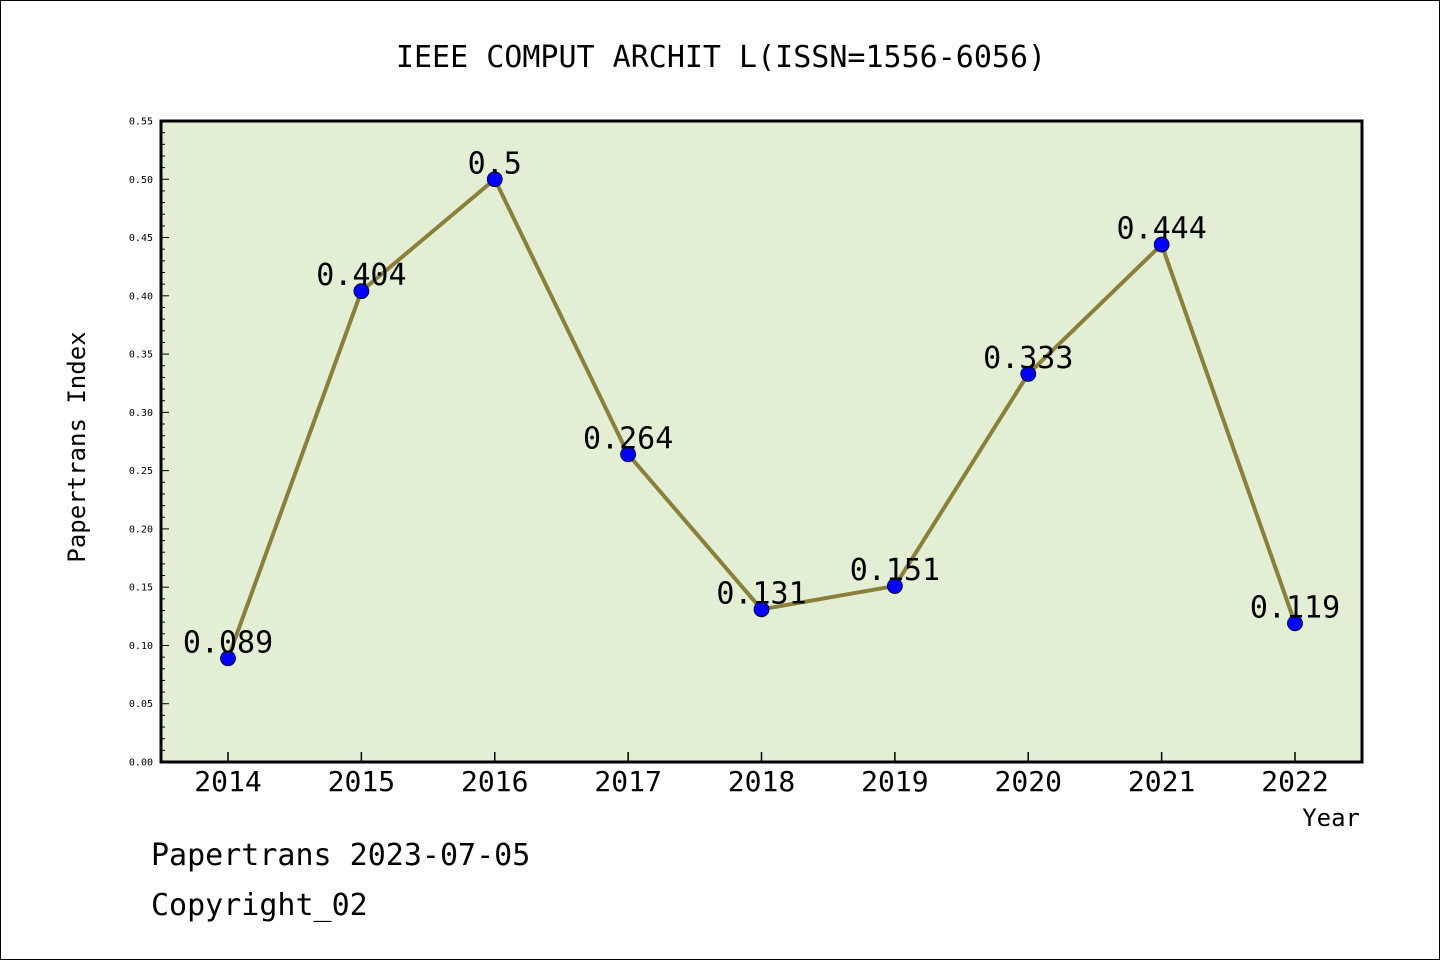 Image resolution: width=1440 pixels, height=961 pixels. I want to click on x-tick-label: 2015, so click(361, 781).